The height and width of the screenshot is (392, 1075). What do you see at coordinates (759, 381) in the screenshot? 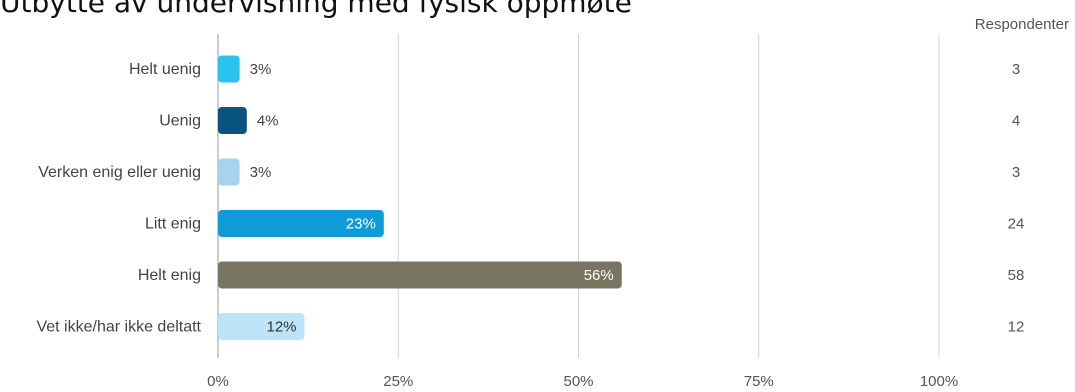
I see `x-tick-label: 75%` at bounding box center [759, 381].